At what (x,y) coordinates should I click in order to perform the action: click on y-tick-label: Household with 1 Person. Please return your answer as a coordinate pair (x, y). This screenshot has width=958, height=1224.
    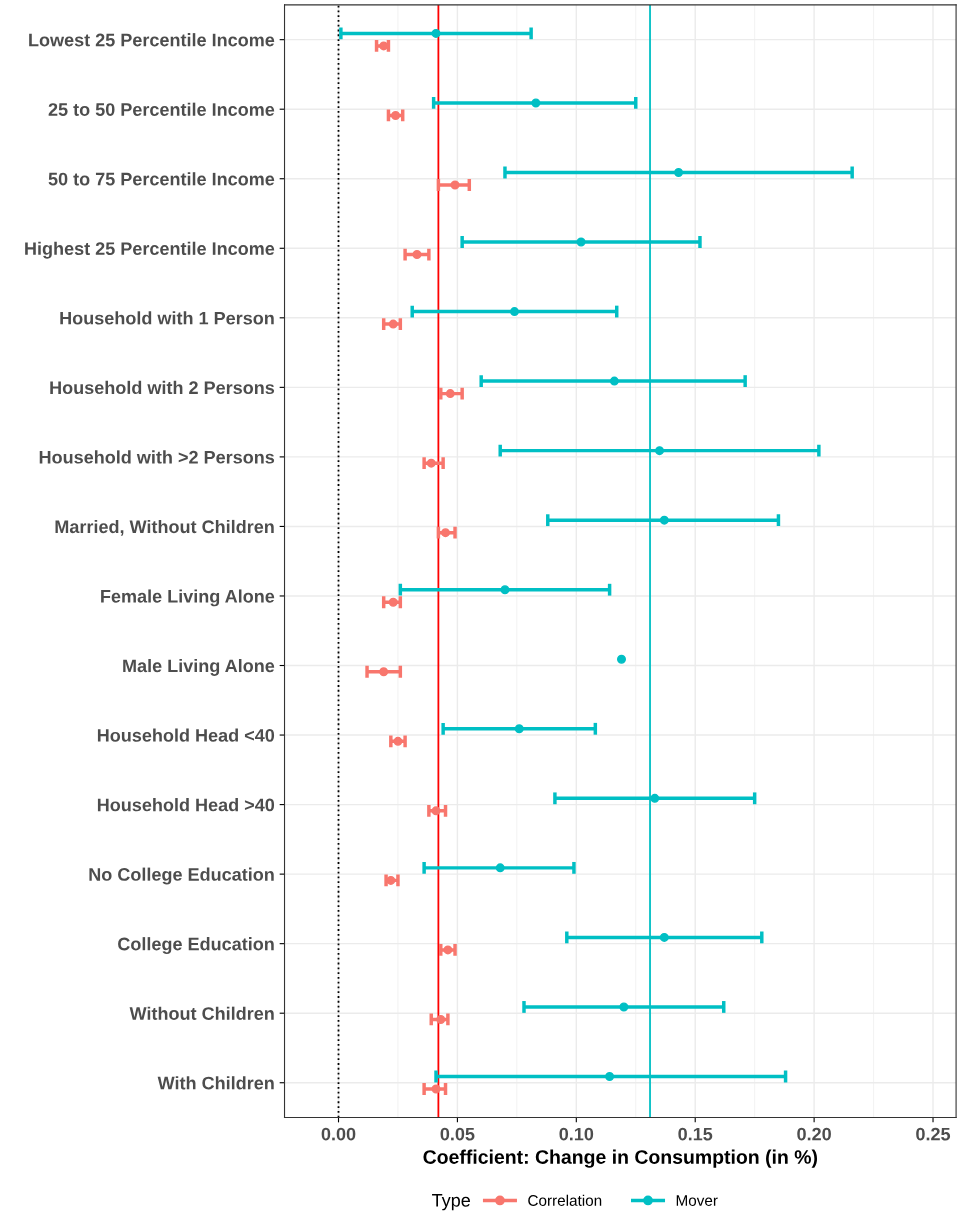
    Looking at the image, I should click on (167, 318).